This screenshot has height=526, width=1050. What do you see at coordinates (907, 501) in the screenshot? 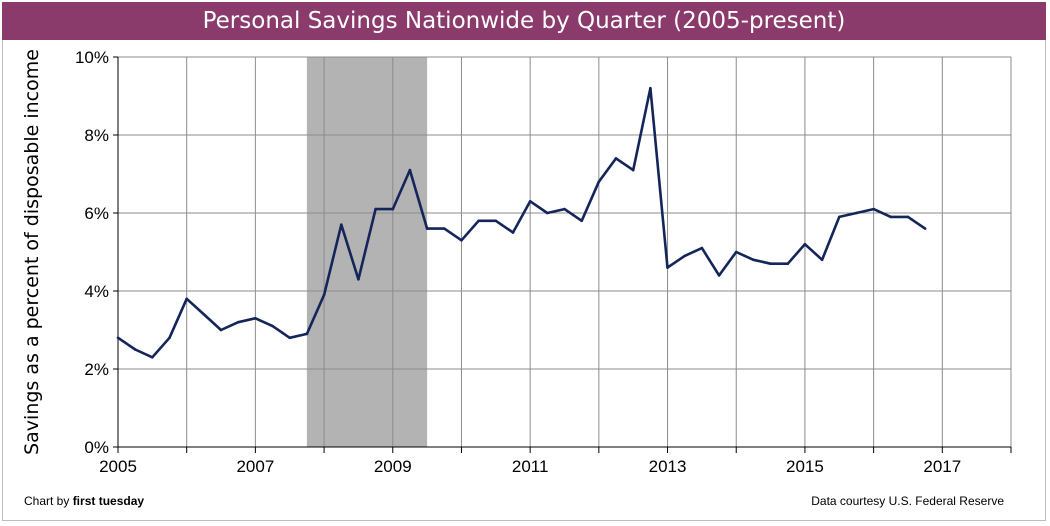
I see `data-source: Data courtesy U.S. Federal Reserve` at bounding box center [907, 501].